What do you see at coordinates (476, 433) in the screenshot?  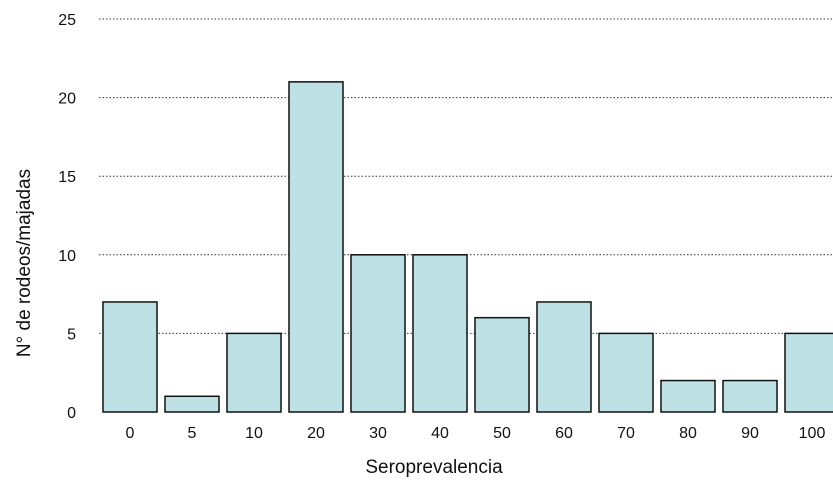 I see `x-tick-labels: 0 5 10 20 30 40 50 60 70 80 90 100` at bounding box center [476, 433].